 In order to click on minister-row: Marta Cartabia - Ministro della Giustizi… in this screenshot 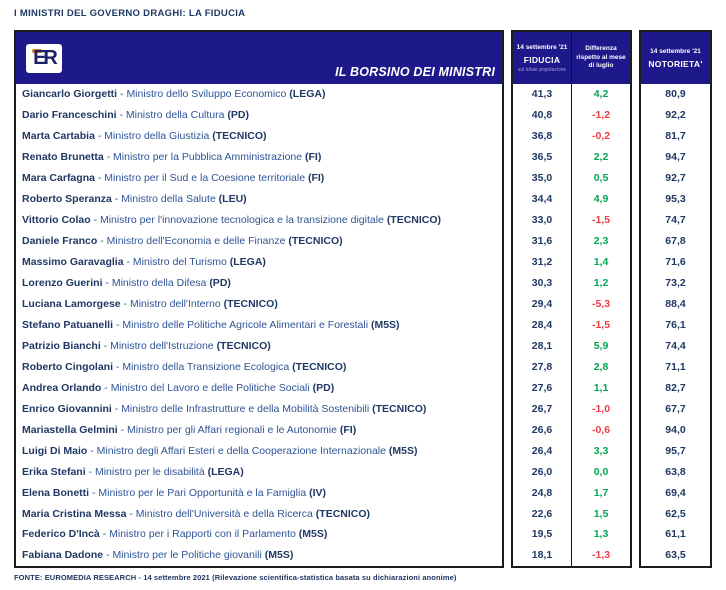, I will do `click(259, 136)`.